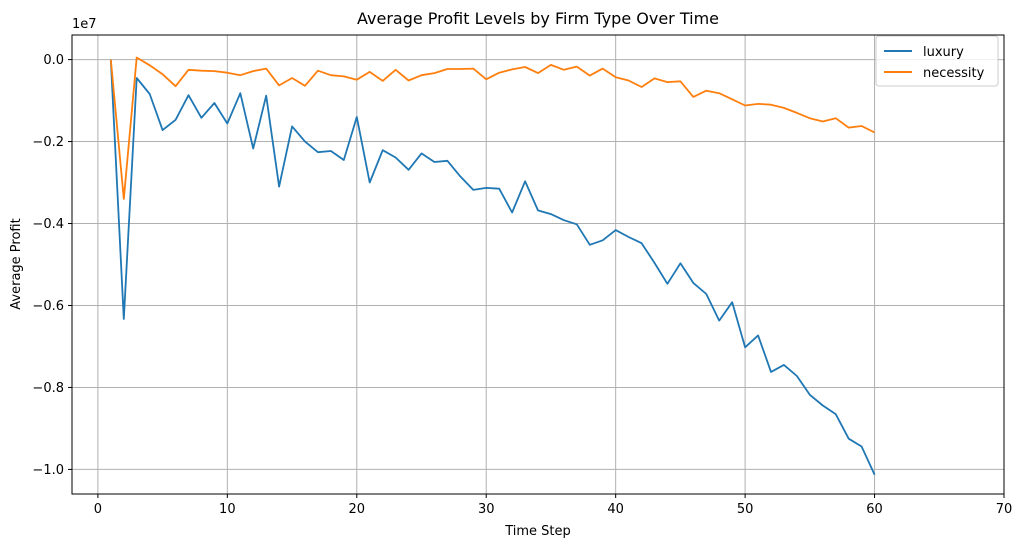  Describe the element at coordinates (48, 142) in the screenshot. I see `y-tick-label: −0.2` at that location.